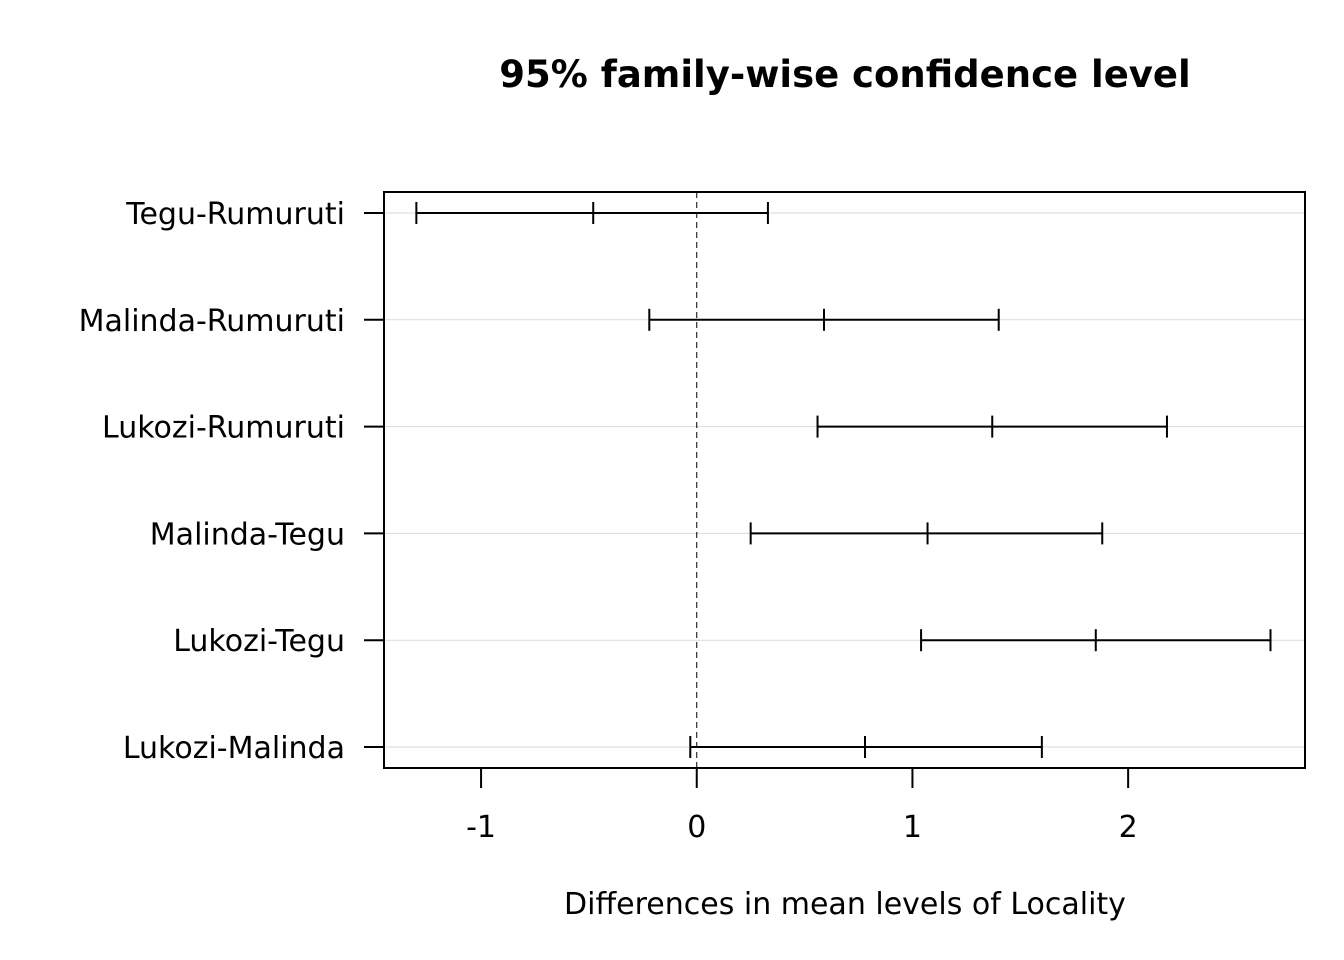  What do you see at coordinates (1128, 827) in the screenshot?
I see `x-tick-label: 2` at bounding box center [1128, 827].